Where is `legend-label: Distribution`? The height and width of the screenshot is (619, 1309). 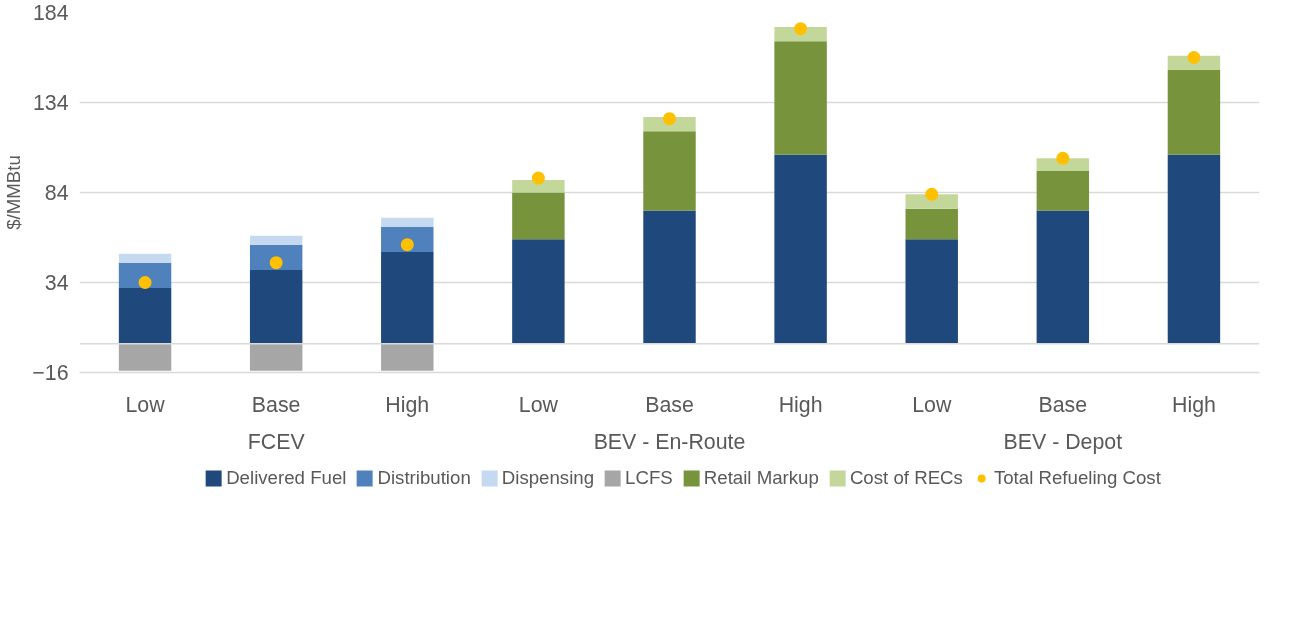
legend-label: Distribution is located at coordinates (424, 478).